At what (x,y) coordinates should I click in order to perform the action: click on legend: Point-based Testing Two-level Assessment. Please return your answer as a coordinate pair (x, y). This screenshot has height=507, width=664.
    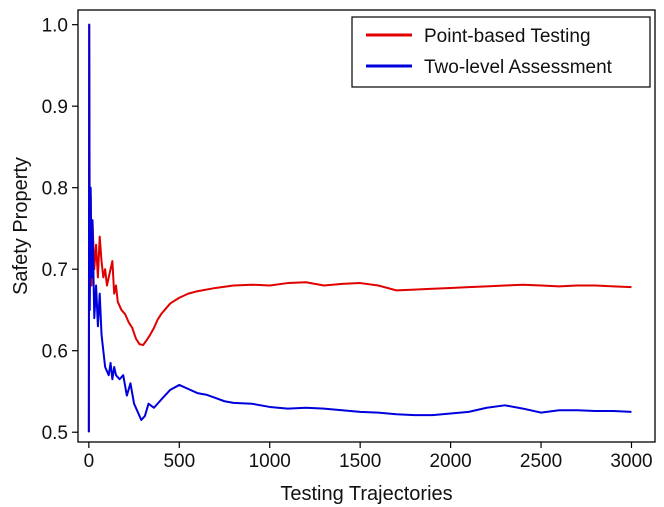
    Looking at the image, I should click on (501, 52).